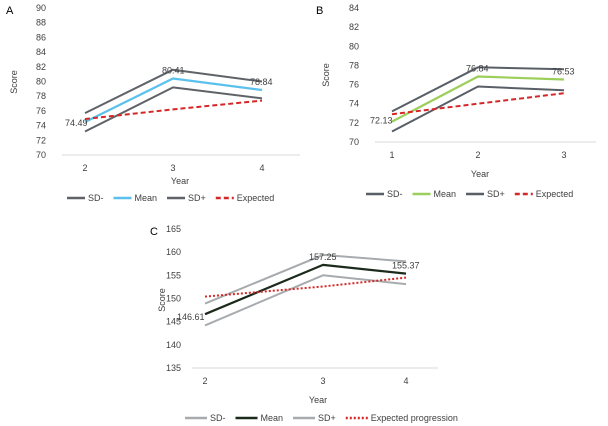  What do you see at coordinates (76, 123) in the screenshot?
I see `data-label: 74.49` at bounding box center [76, 123].